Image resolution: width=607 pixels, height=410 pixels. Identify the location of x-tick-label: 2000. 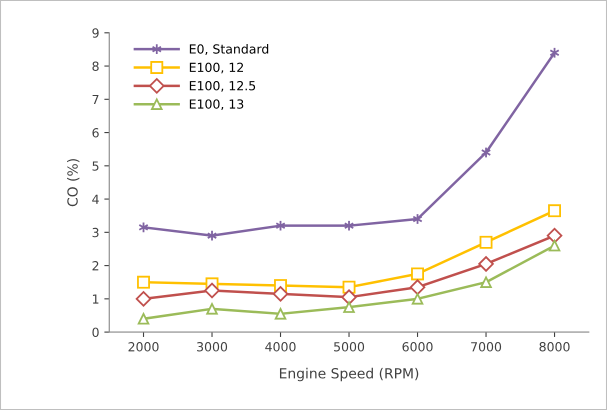
(143, 347).